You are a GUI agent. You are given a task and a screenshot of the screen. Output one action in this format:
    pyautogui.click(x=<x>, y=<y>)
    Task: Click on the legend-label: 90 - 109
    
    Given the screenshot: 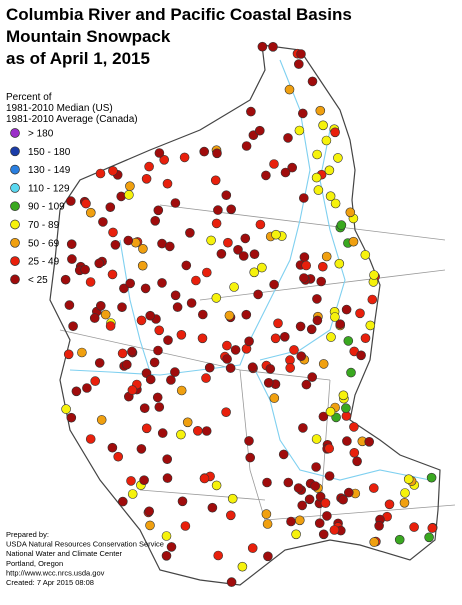 What is the action you would take?
    pyautogui.click(x=46, y=207)
    